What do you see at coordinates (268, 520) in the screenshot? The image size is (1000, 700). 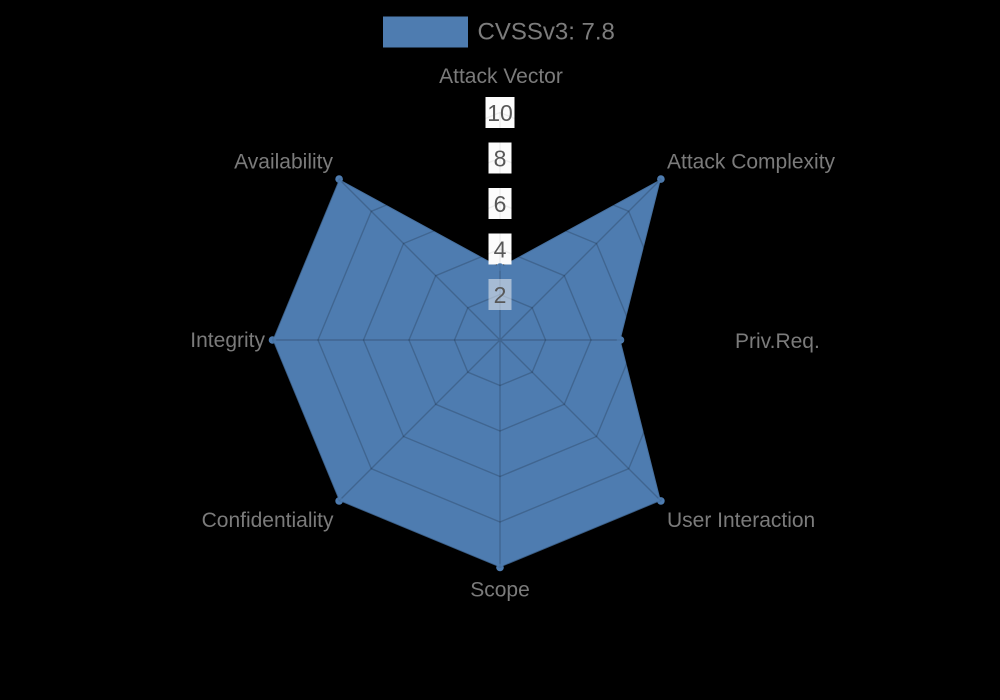 I see `svg-text: Confidentiality` at bounding box center [268, 520].